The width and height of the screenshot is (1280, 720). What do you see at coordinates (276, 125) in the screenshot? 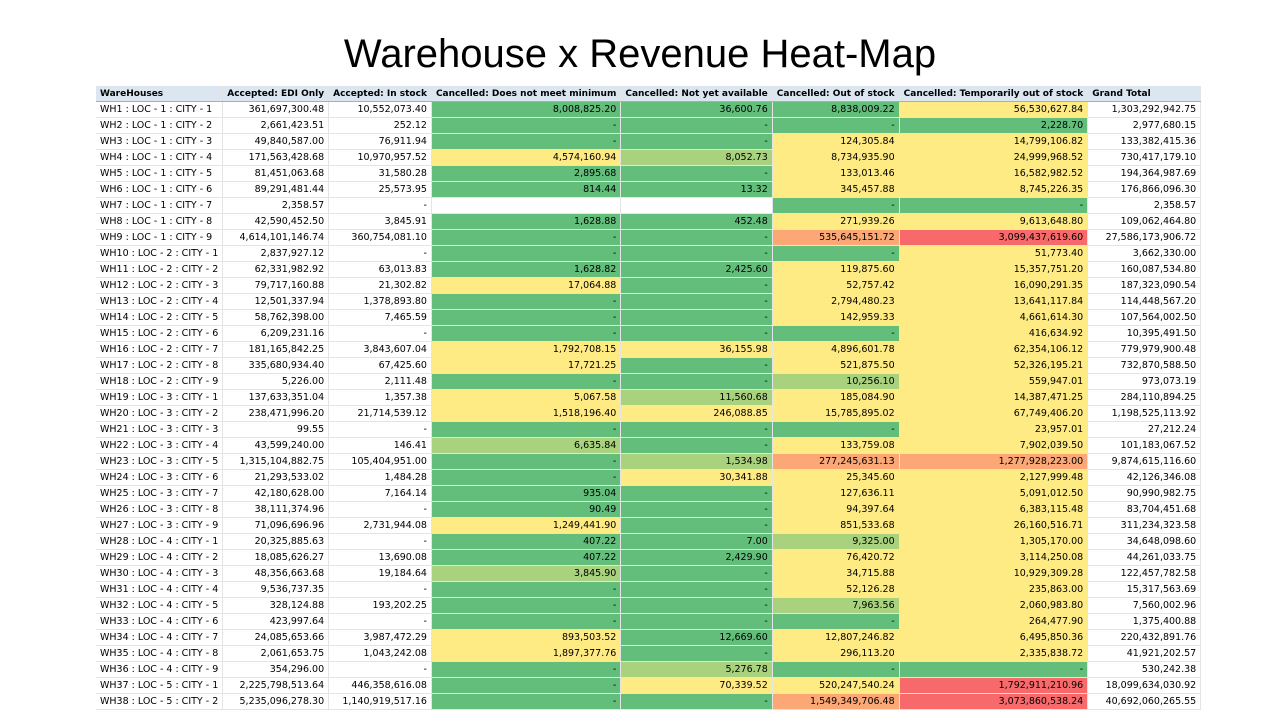
I see `value-cell: 2,661,423.51` at bounding box center [276, 125].